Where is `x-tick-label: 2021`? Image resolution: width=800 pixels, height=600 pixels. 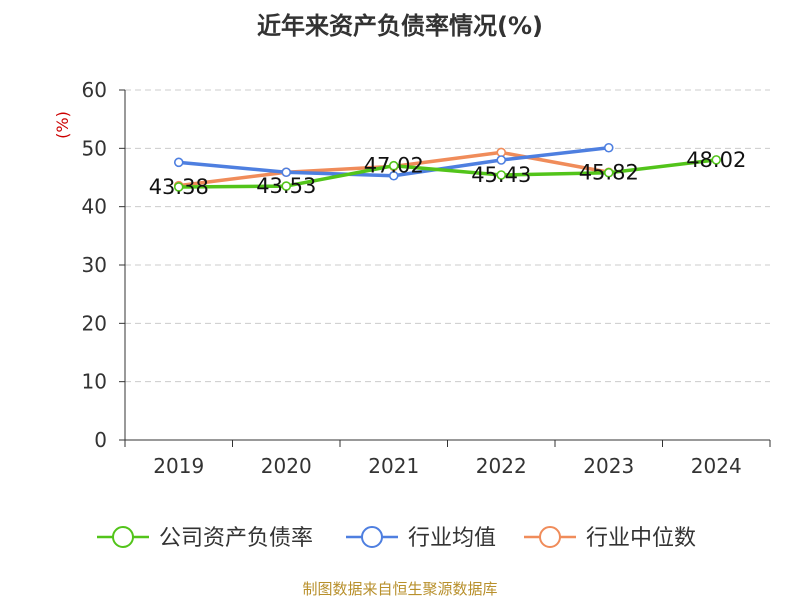
x-tick-label: 2021 is located at coordinates (393, 466).